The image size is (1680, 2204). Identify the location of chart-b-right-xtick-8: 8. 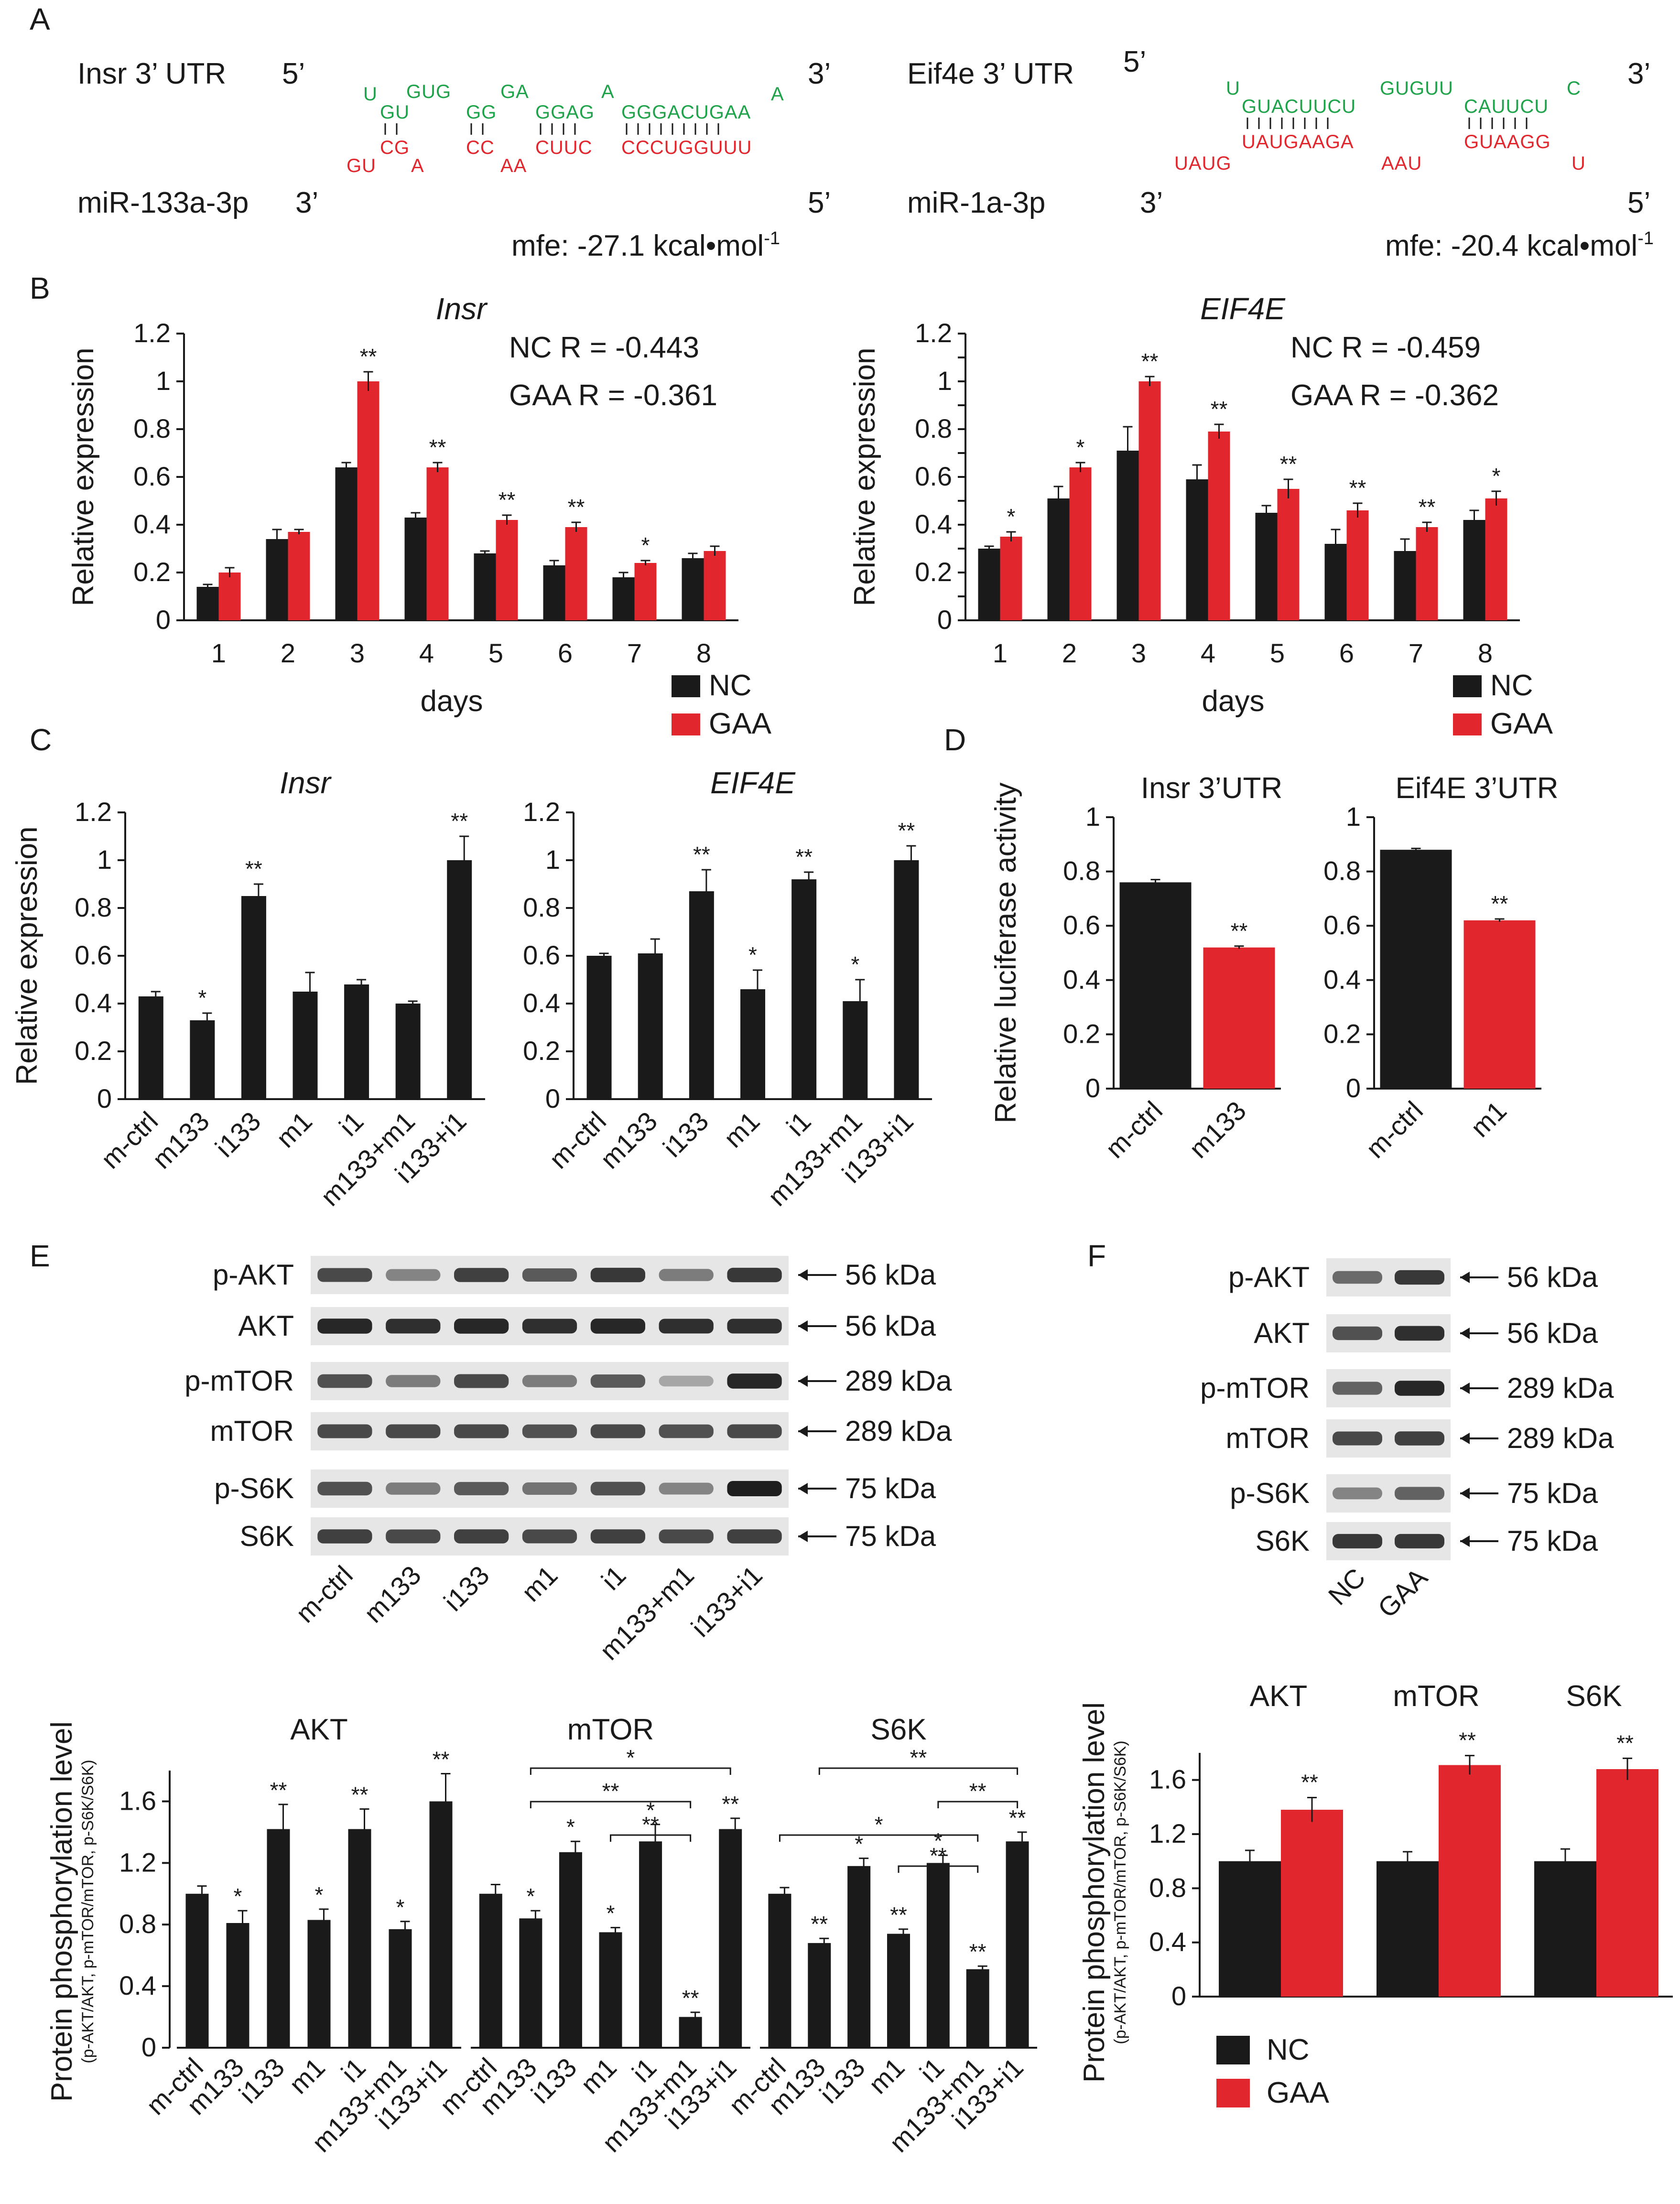
(1485, 653).